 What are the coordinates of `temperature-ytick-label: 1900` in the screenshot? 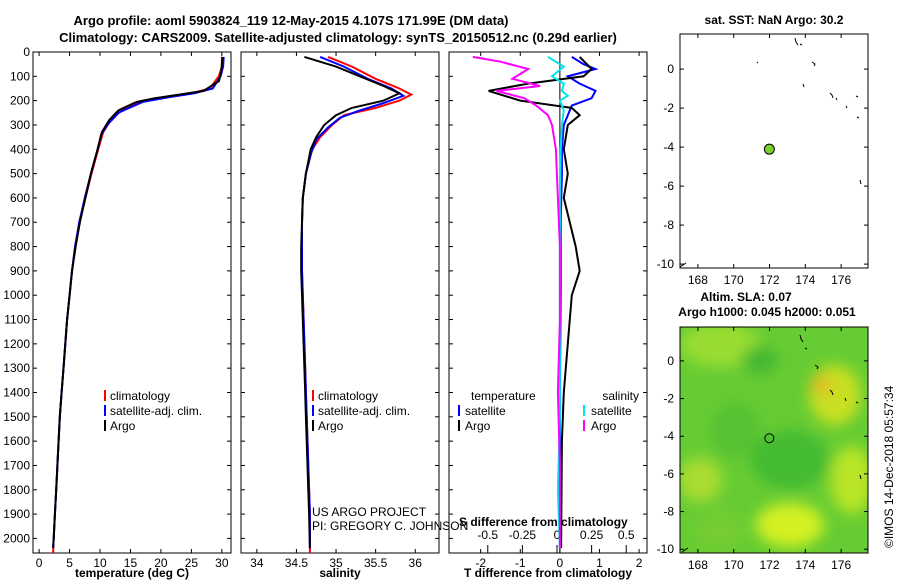 It's located at (16, 514).